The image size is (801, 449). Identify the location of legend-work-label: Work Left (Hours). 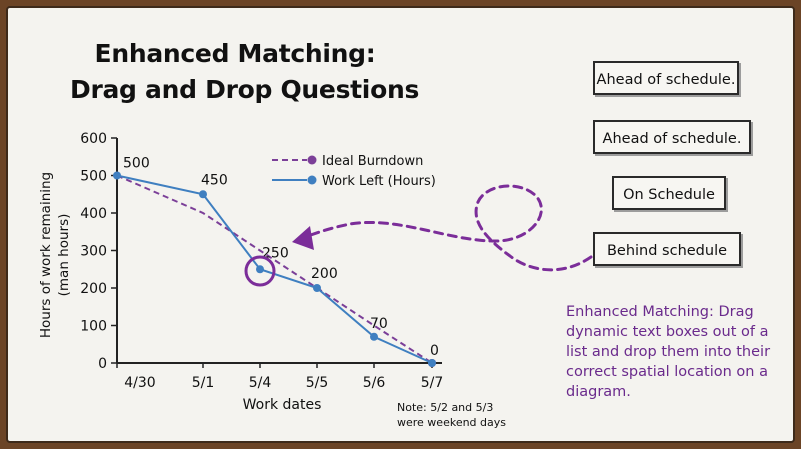
(379, 181).